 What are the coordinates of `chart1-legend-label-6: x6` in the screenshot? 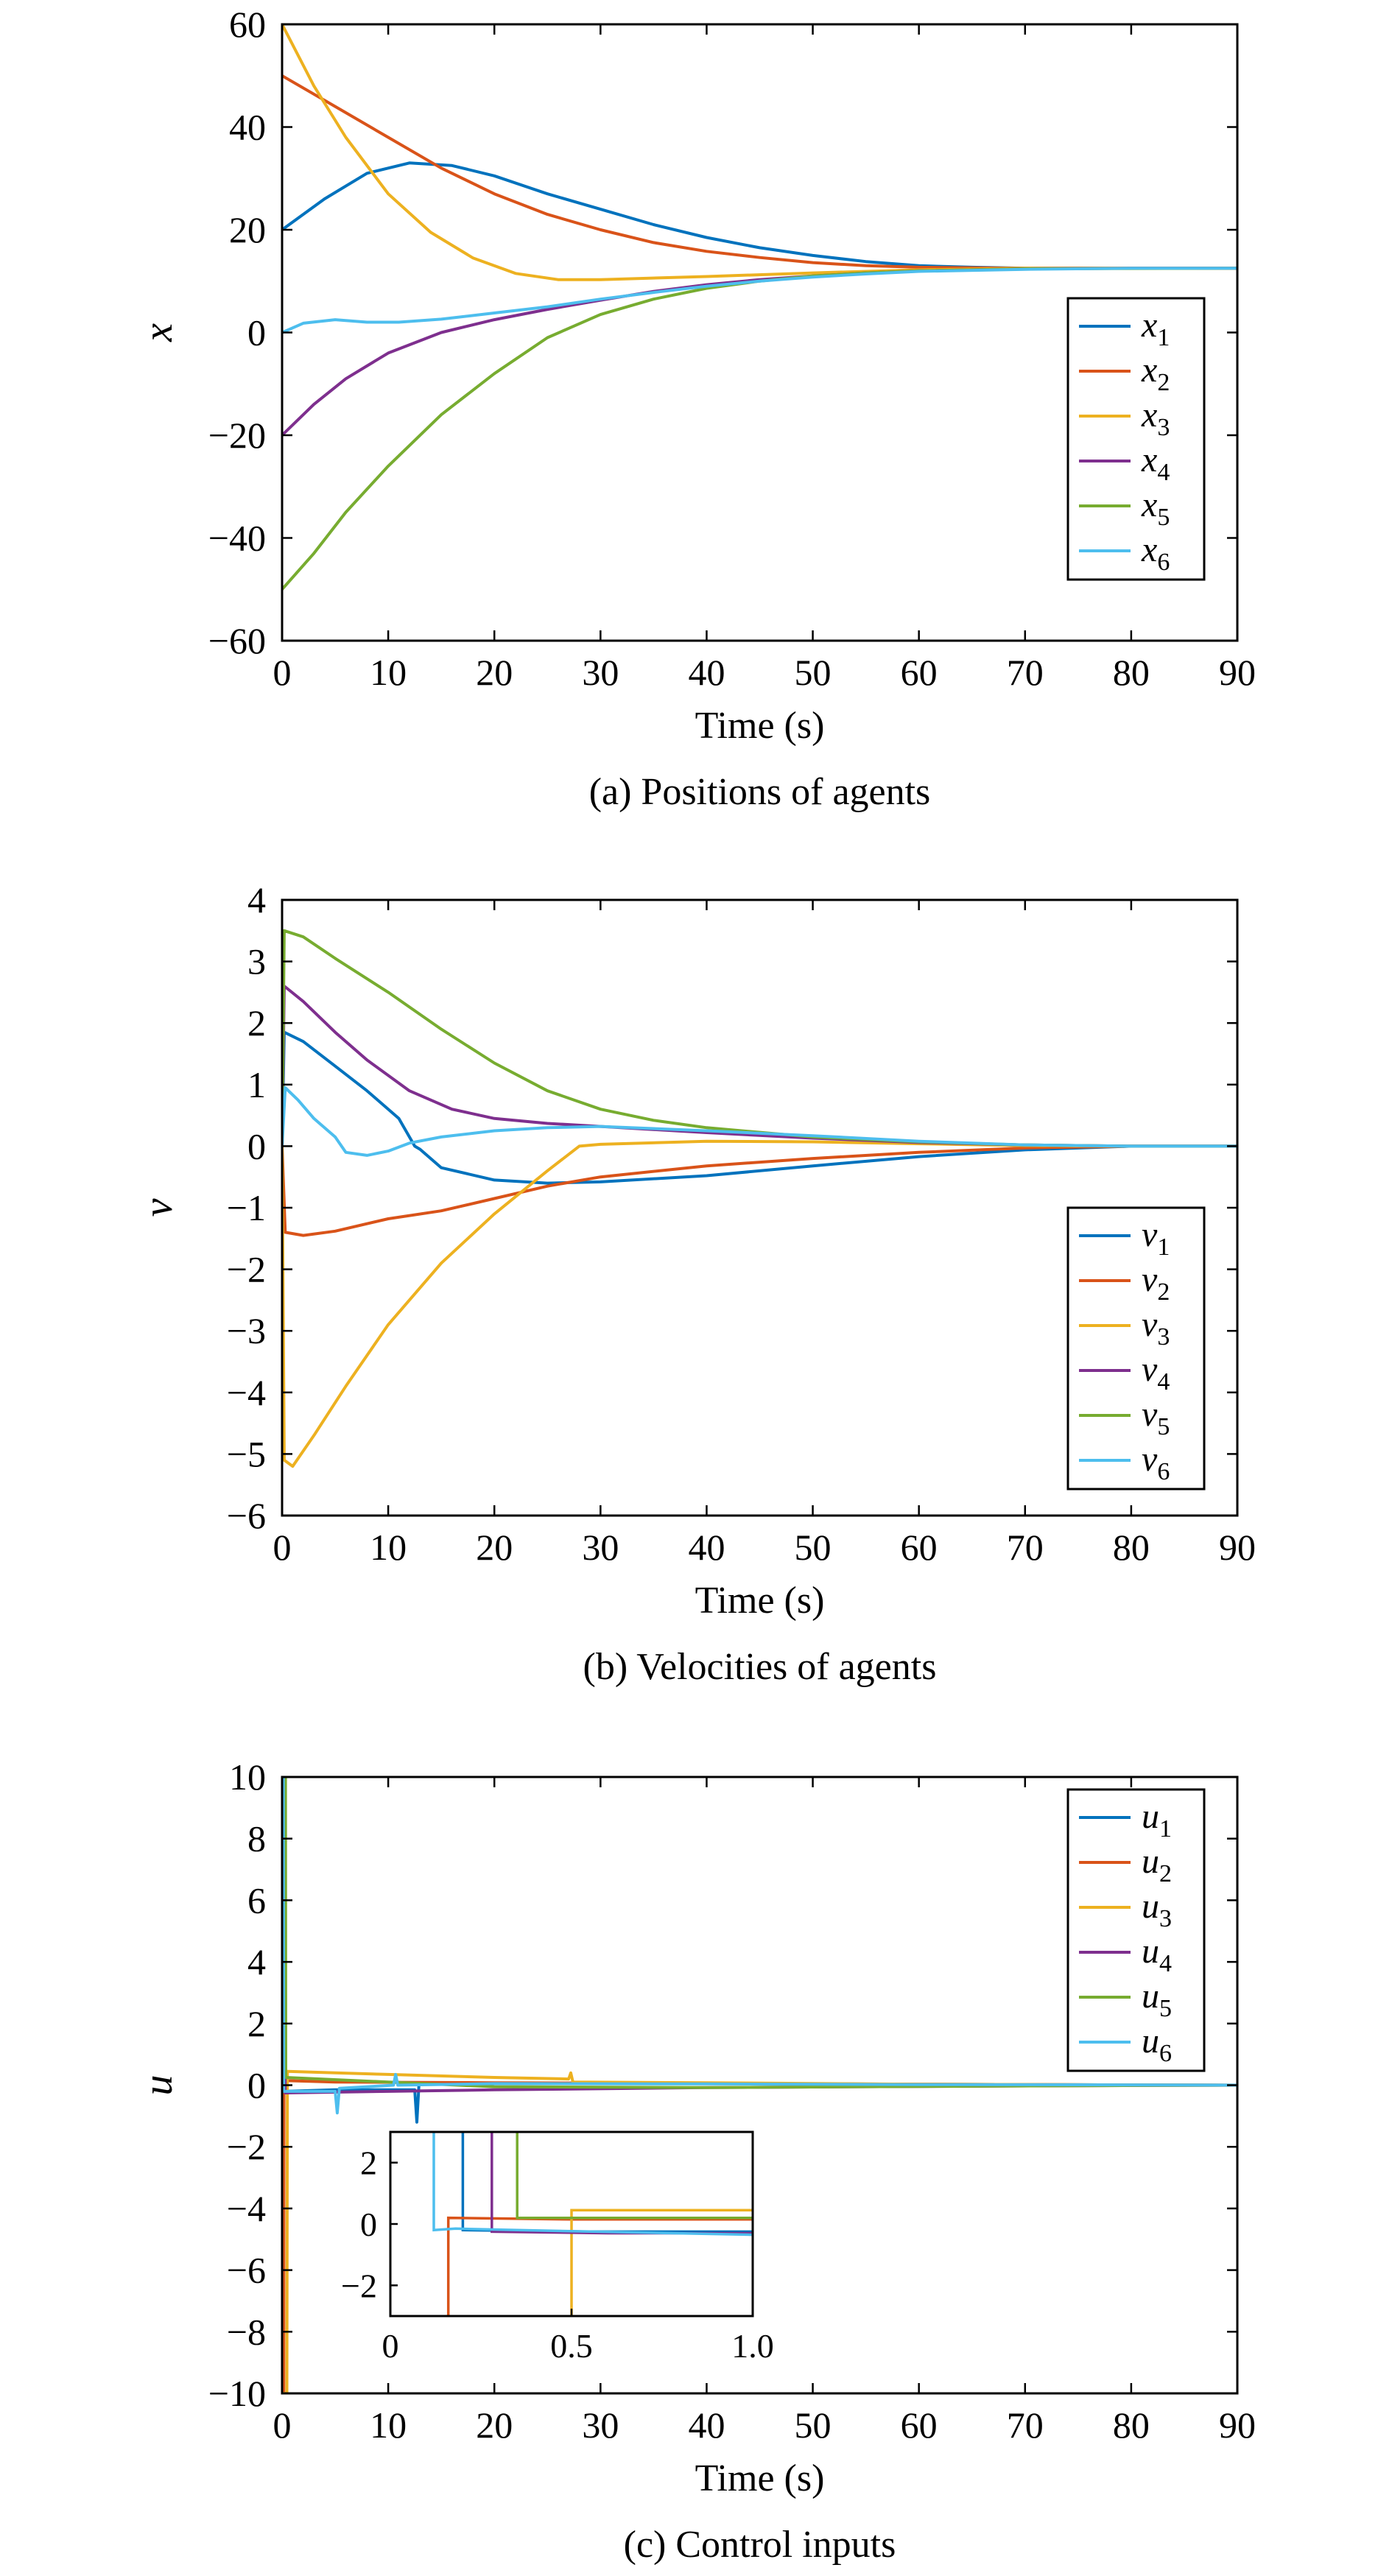 It's located at (1156, 553).